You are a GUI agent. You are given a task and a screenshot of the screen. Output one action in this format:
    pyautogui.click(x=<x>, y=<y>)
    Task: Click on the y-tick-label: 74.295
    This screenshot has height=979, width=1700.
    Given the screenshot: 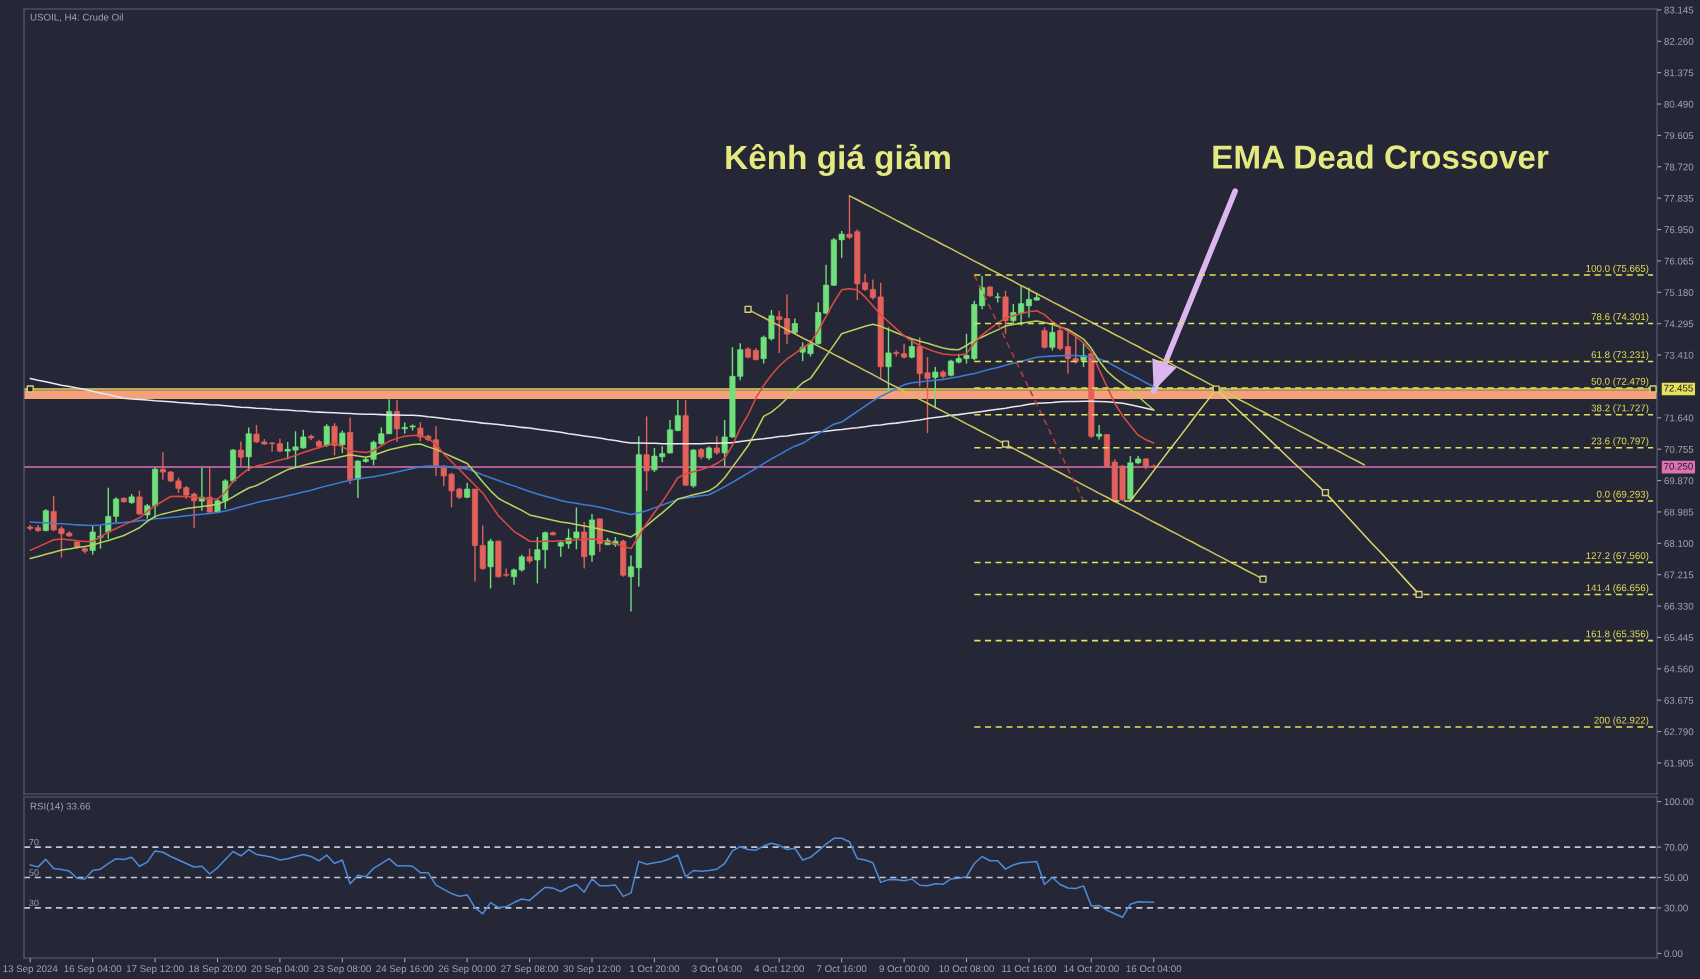 What is the action you would take?
    pyautogui.click(x=1679, y=324)
    